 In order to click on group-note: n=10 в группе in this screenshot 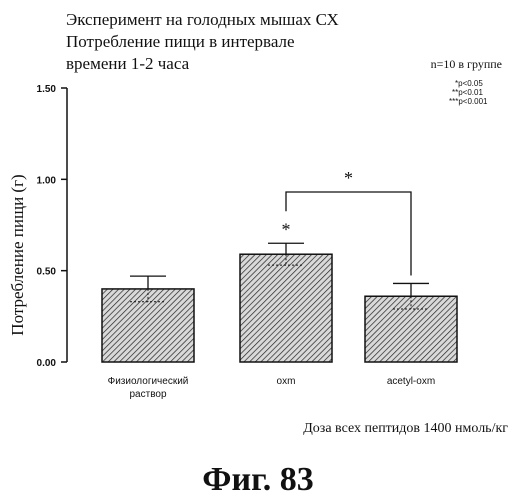, I will do `click(466, 64)`.